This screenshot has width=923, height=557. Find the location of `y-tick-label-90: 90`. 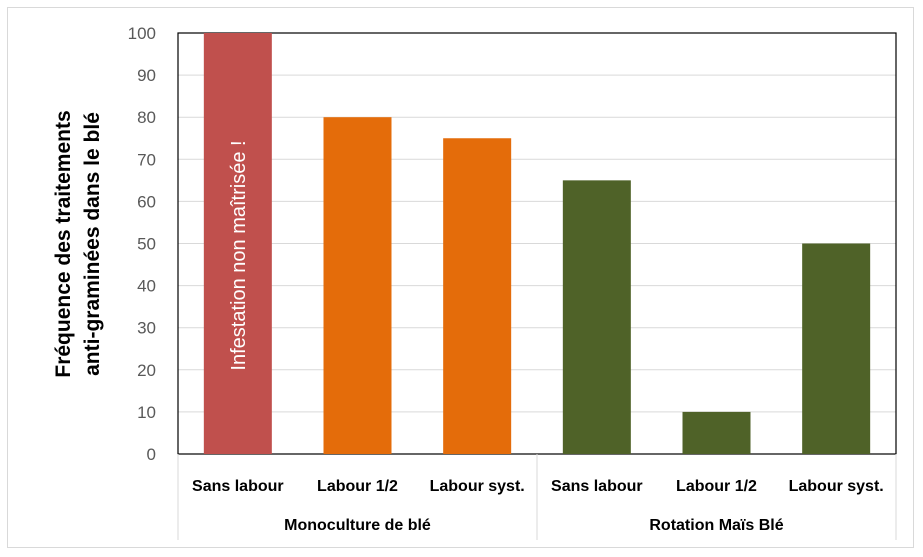

y-tick-label-90: 90 is located at coordinates (146, 75).